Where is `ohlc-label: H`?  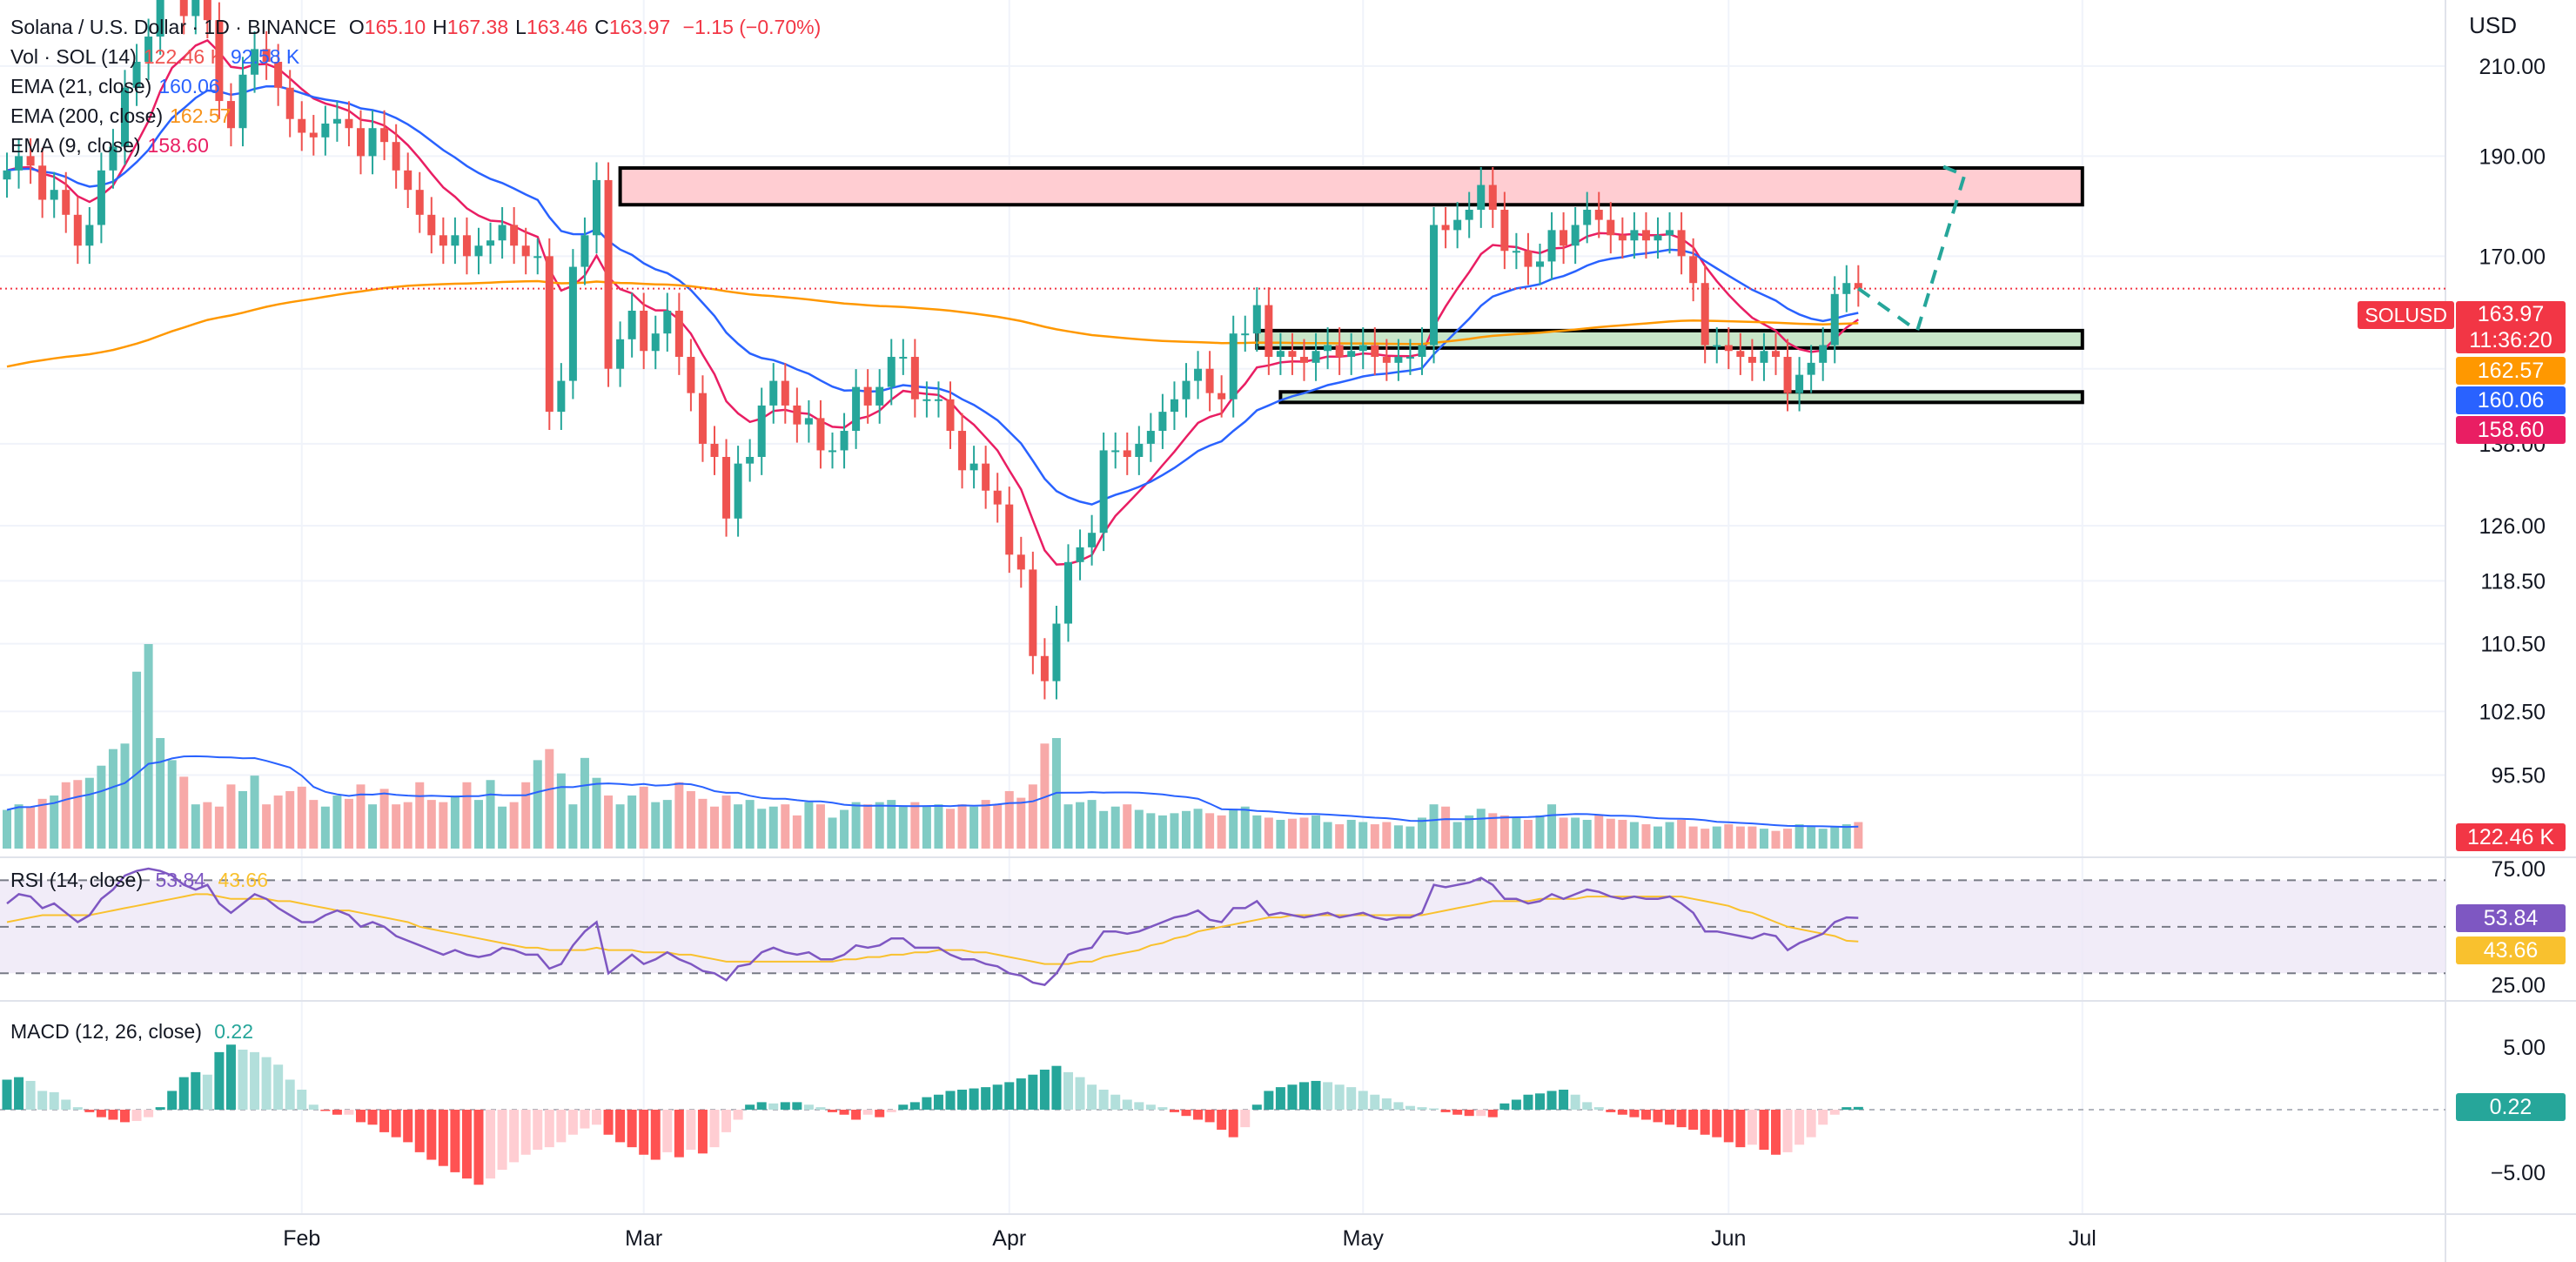
ohlc-label: H is located at coordinates (440, 27).